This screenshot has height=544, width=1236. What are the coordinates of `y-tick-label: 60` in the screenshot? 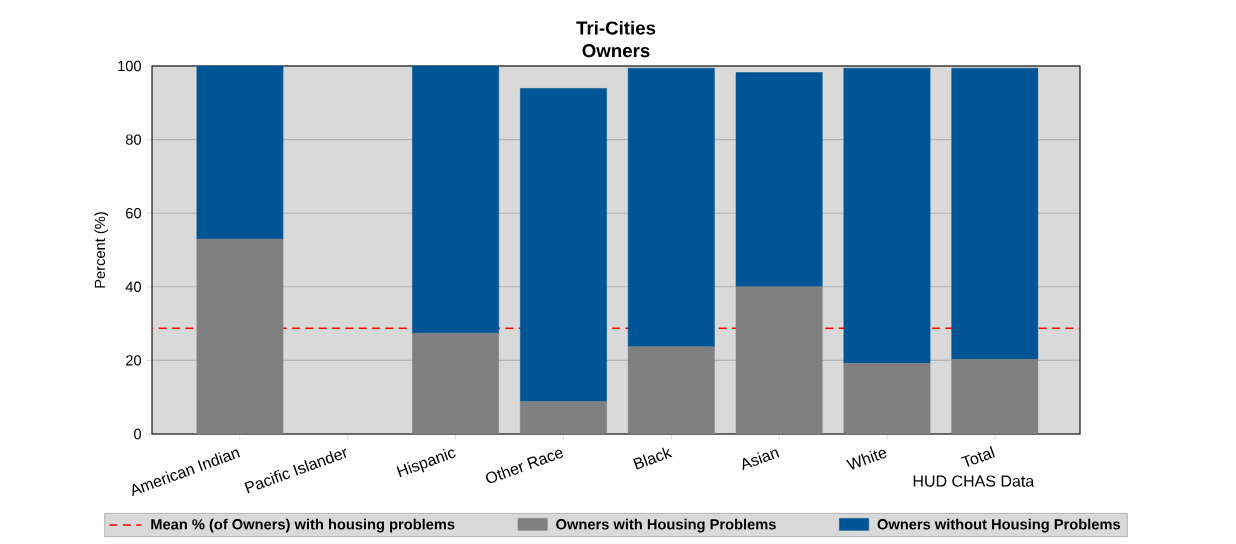 It's located at (134, 213).